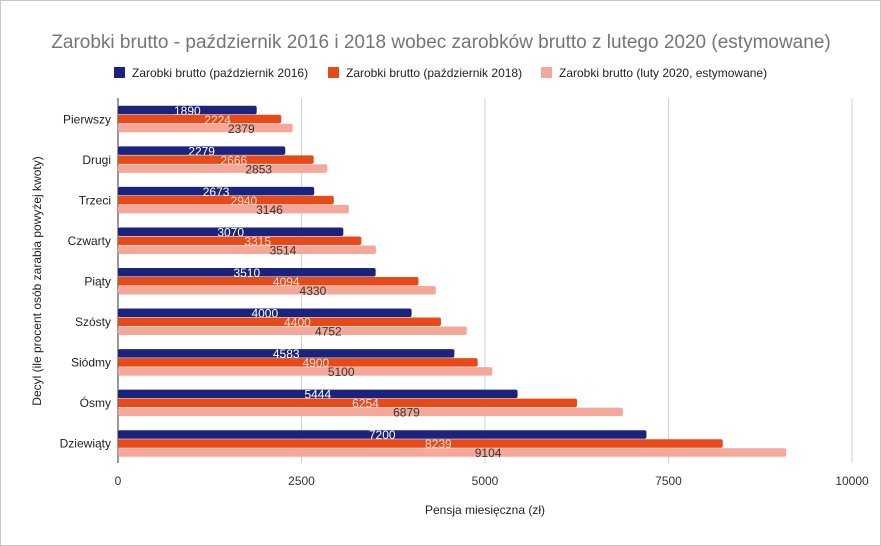 Image resolution: width=881 pixels, height=546 pixels. I want to click on data-label: 4583, so click(286, 354).